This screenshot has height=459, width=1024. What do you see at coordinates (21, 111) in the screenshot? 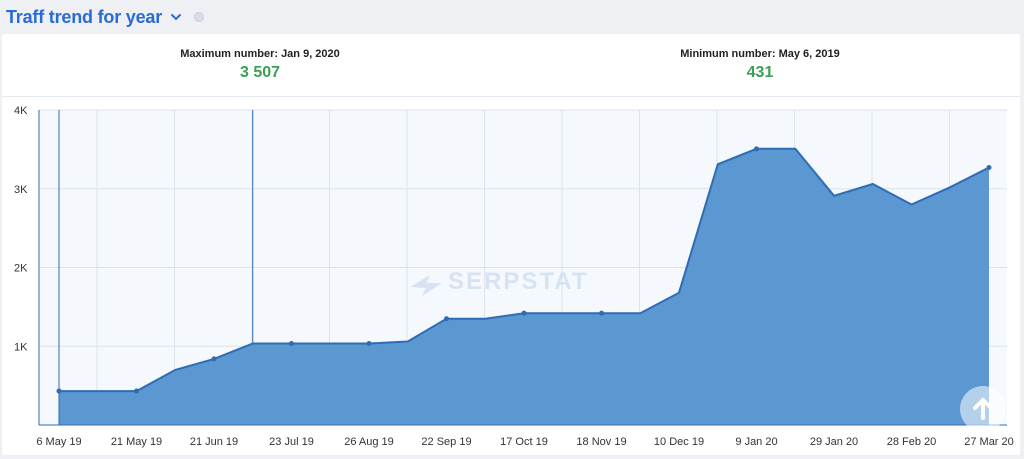
I see `y-tick-label: 4K` at bounding box center [21, 111].